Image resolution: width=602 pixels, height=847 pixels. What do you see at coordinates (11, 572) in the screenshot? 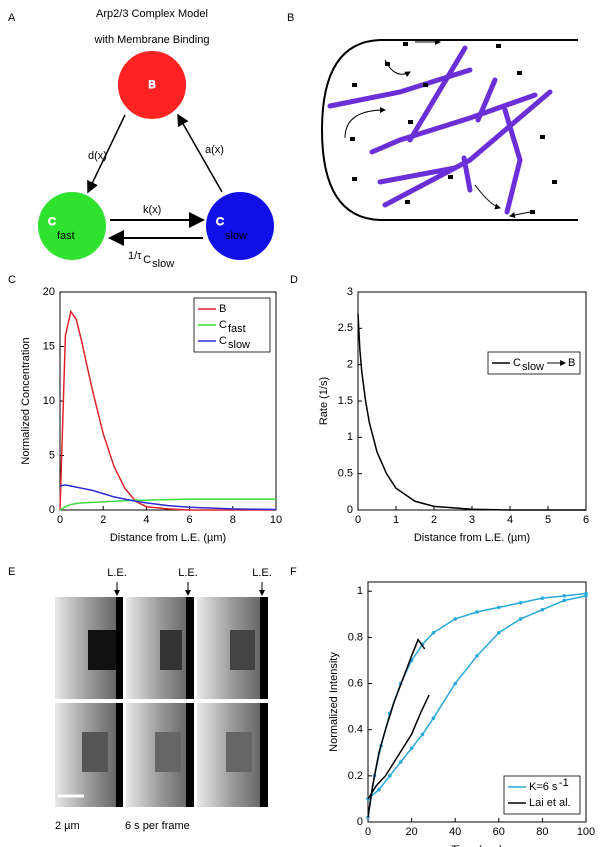
I see `panel-label: E` at bounding box center [11, 572].